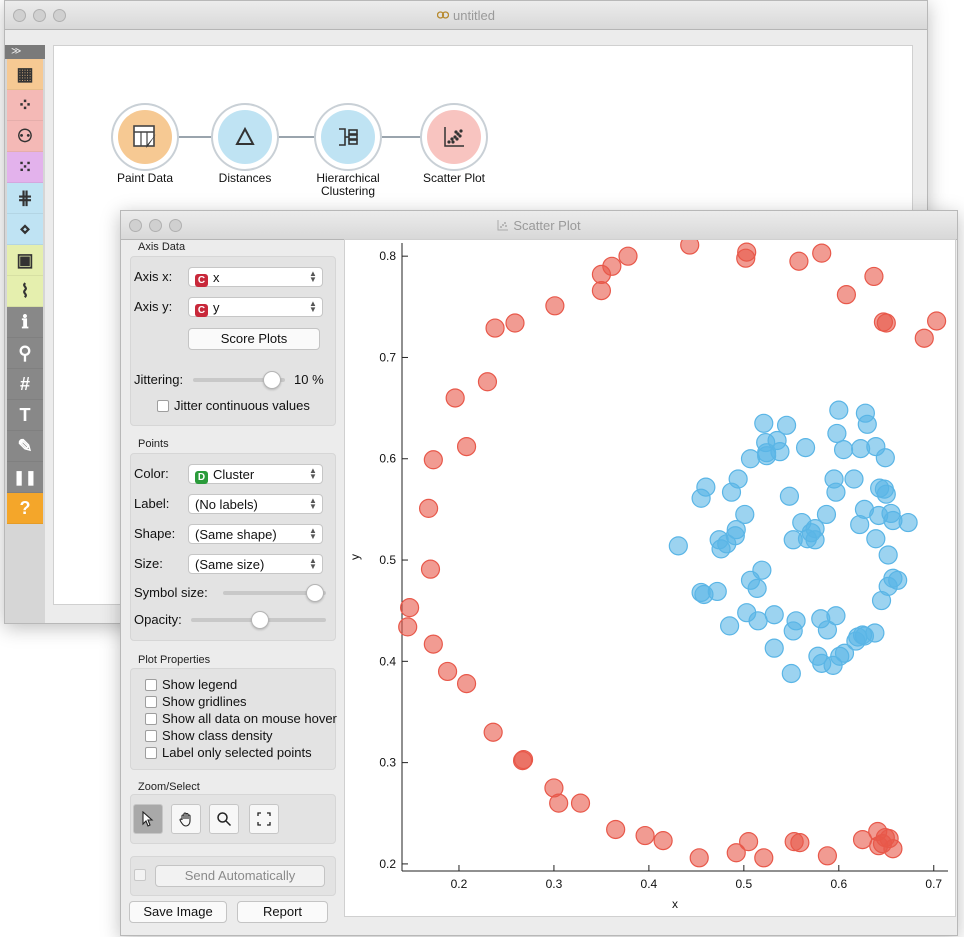 The width and height of the screenshot is (964, 937). I want to click on select-tool-icon, so click(148, 819).